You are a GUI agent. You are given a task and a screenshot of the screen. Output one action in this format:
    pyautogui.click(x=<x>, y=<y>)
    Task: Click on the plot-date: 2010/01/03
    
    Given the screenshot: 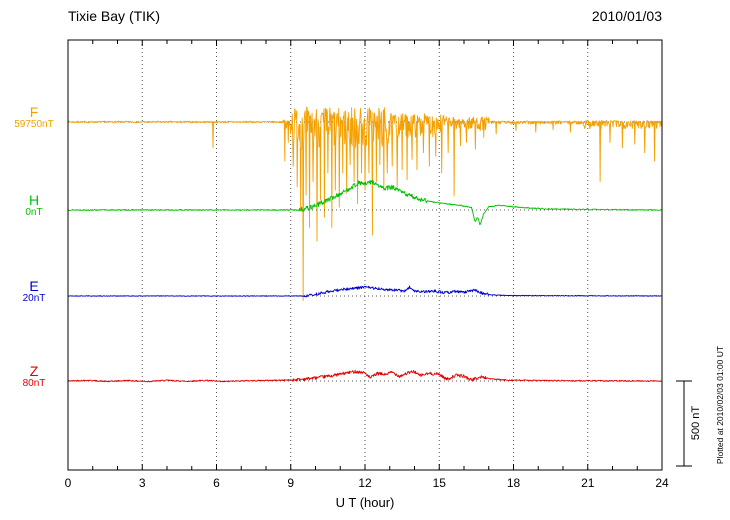 What is the action you would take?
    pyautogui.click(x=626, y=16)
    